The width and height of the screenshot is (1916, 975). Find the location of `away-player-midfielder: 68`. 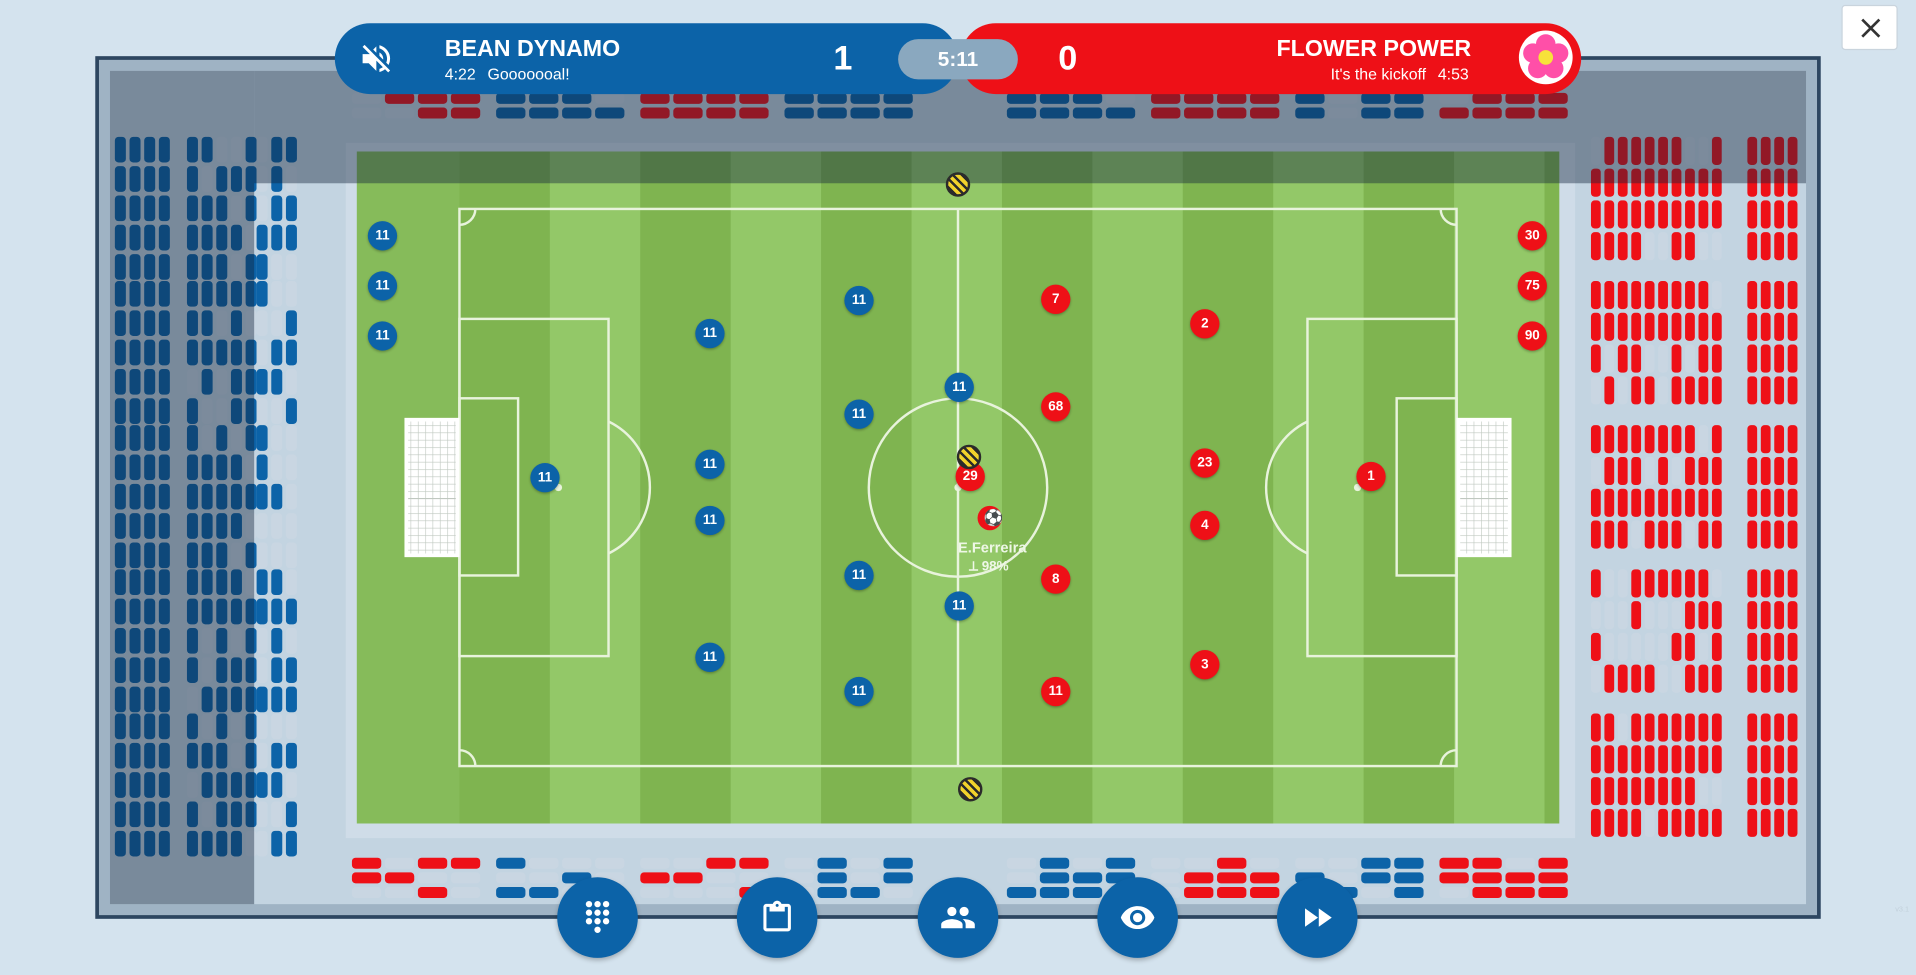

away-player-midfielder: 68 is located at coordinates (1056, 407).